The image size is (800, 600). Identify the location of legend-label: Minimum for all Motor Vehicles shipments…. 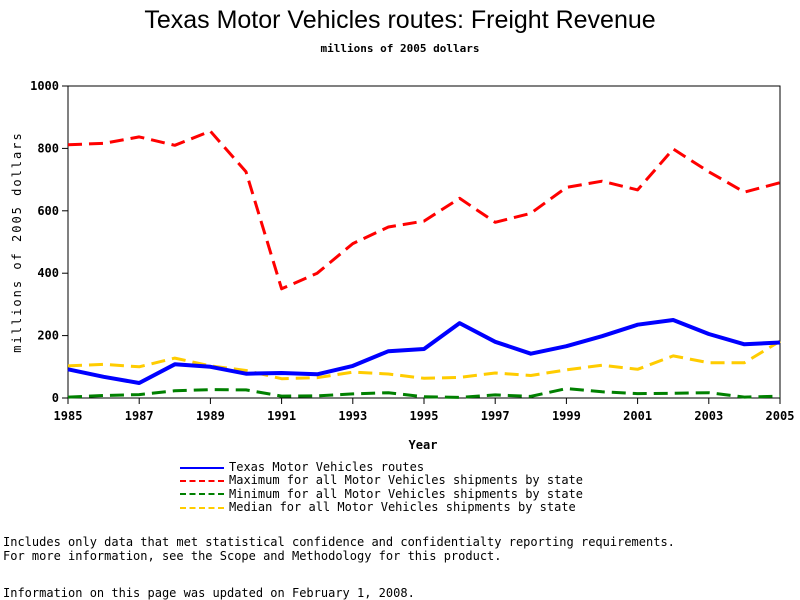
(406, 493).